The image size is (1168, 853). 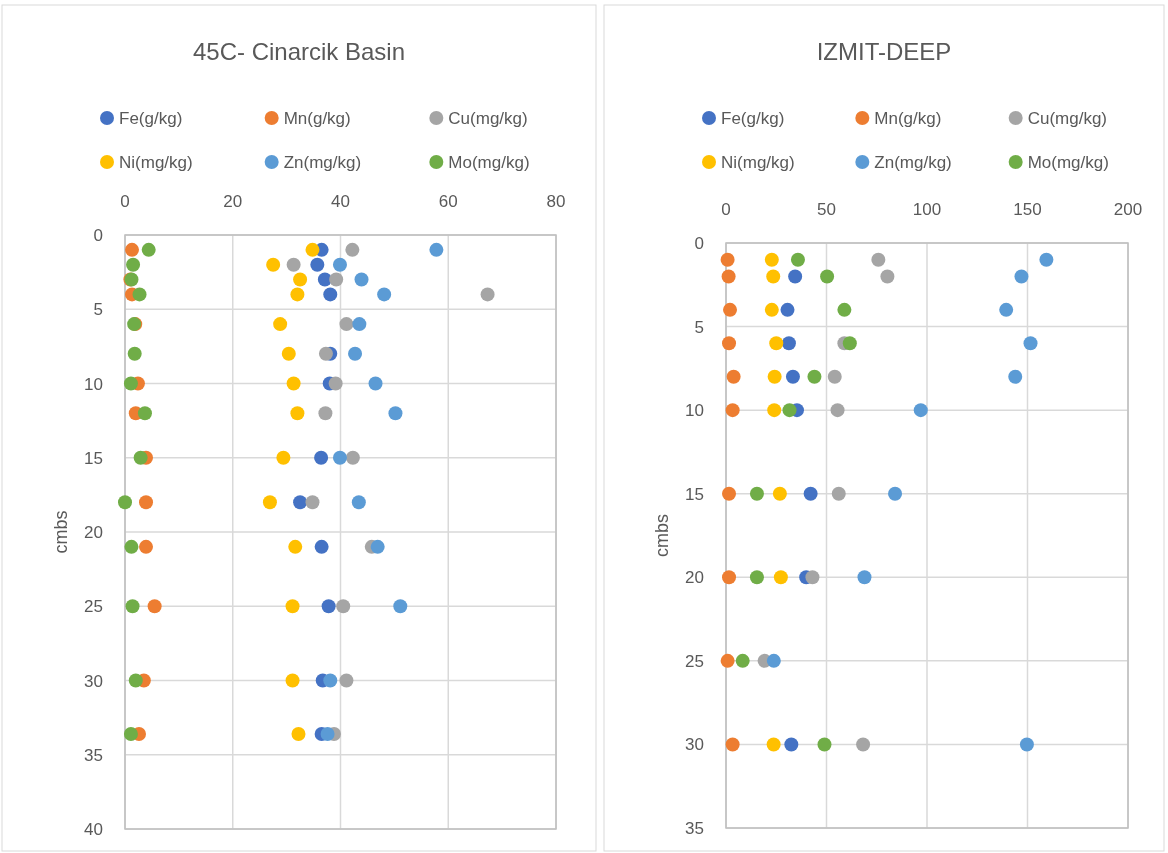 I want to click on y-tick-label: 5, so click(x=699, y=327).